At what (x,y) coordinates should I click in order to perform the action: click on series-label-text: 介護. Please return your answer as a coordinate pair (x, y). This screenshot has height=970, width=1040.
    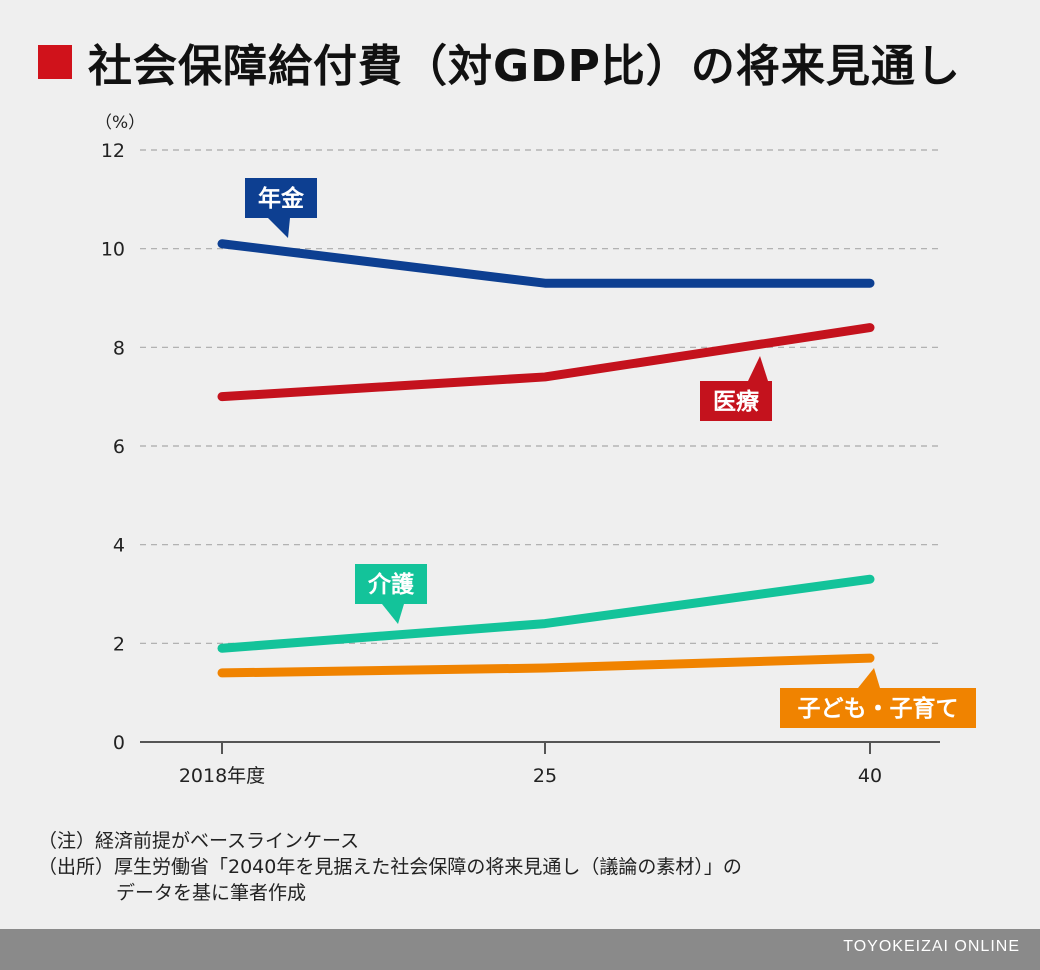
    Looking at the image, I should click on (391, 584).